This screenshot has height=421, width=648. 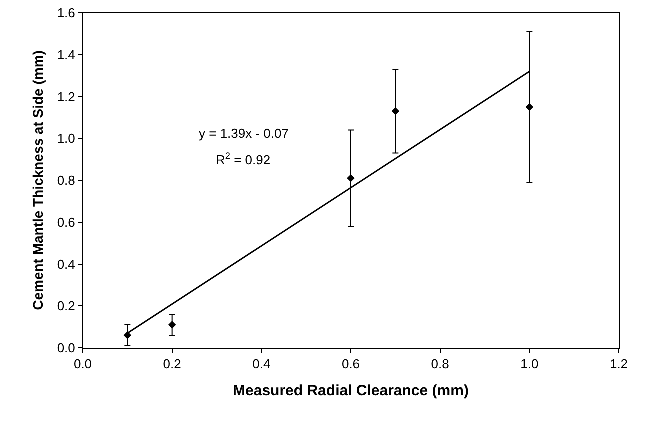 What do you see at coordinates (66, 54) in the screenshot?
I see `y-tick-label: 1.4` at bounding box center [66, 54].